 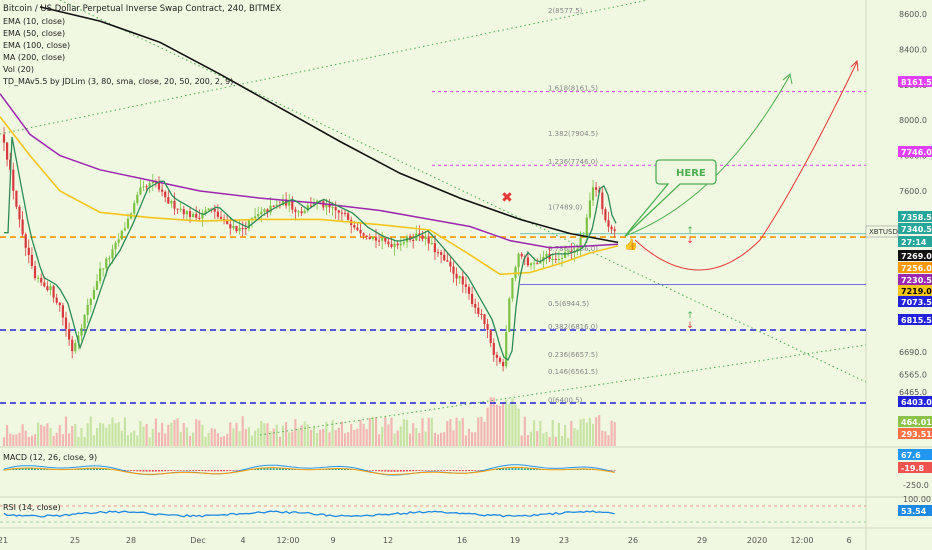 What do you see at coordinates (131, 540) in the screenshot?
I see `x-tick-2: 28` at bounding box center [131, 540].